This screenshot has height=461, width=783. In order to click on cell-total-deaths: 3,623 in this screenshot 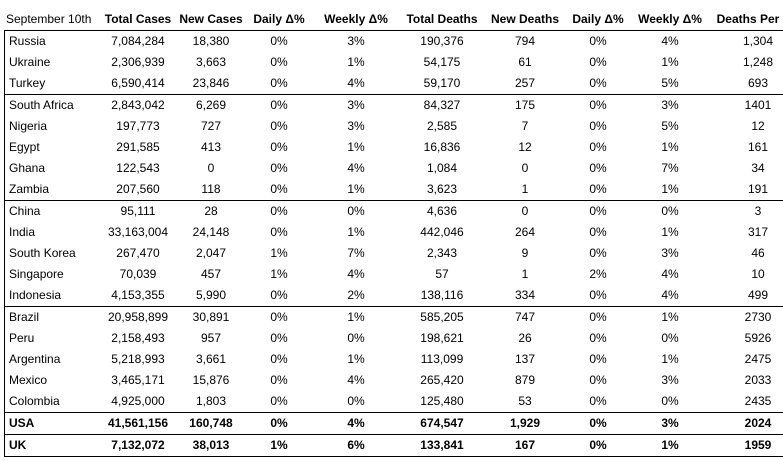, I will do `click(442, 189)`.